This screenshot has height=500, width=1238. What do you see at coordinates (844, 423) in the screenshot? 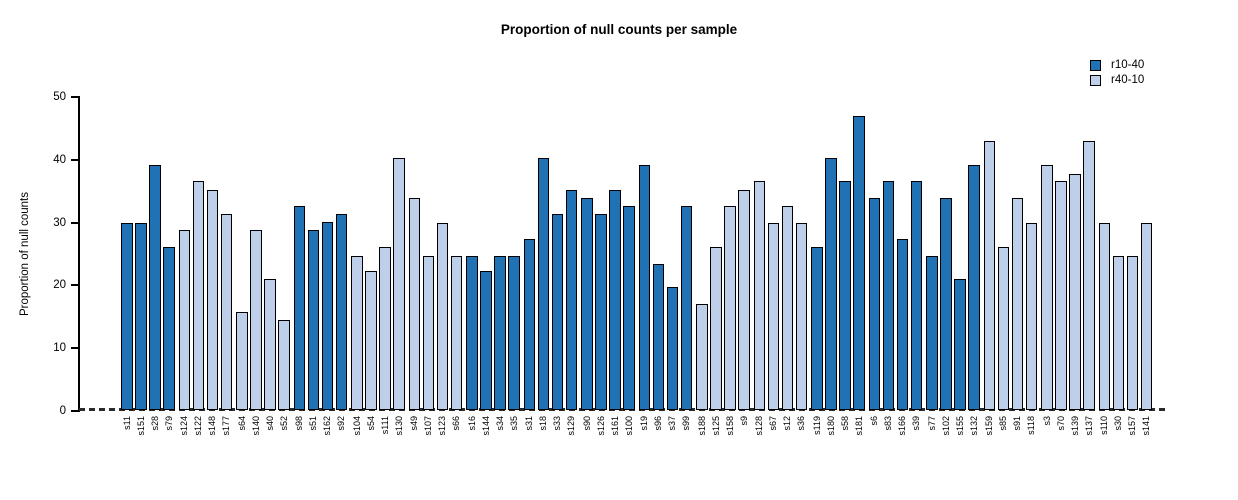
I see `x-tick-label-s58: s58` at bounding box center [844, 423].